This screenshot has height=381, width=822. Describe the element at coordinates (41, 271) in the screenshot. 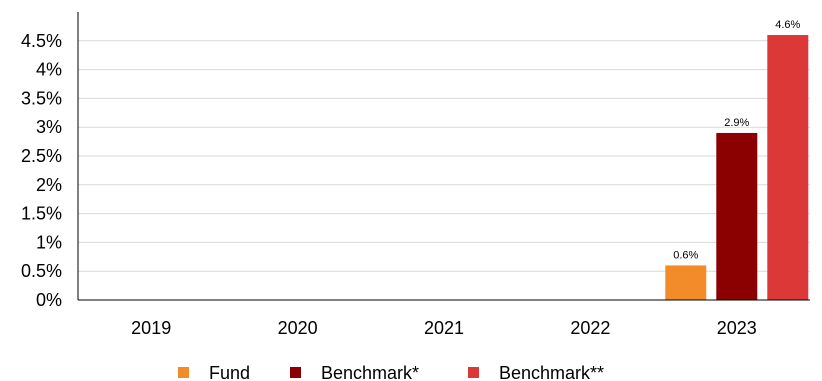

I see `y-tick-label: 0.5%` at that location.